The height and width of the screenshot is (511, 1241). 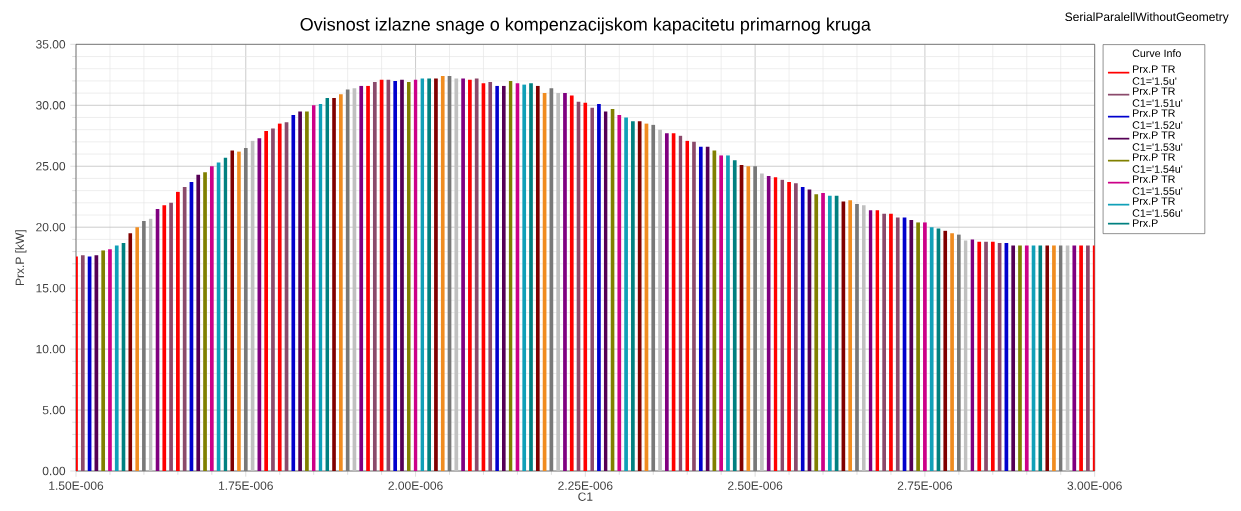 What do you see at coordinates (925, 485) in the screenshot?
I see `x-tick-label: 2.75E-006` at bounding box center [925, 485].